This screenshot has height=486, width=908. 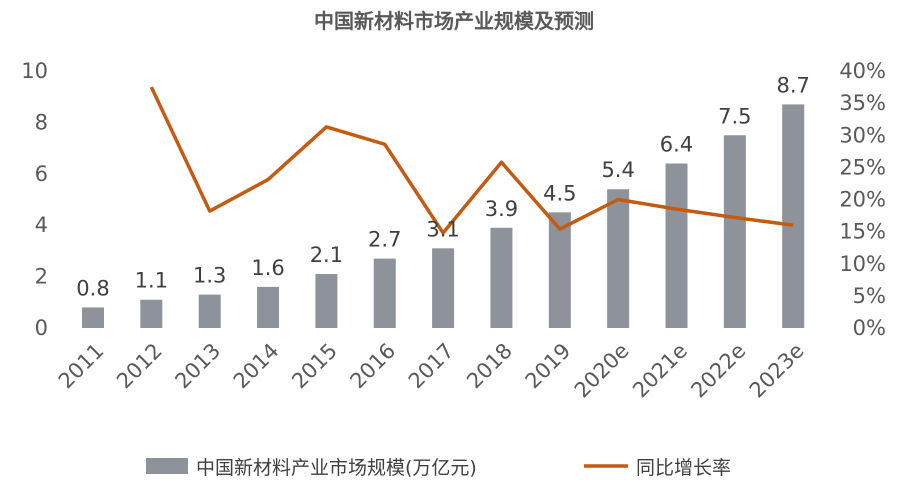 What do you see at coordinates (139, 366) in the screenshot?
I see `x-tick-2012: 2012` at bounding box center [139, 366].